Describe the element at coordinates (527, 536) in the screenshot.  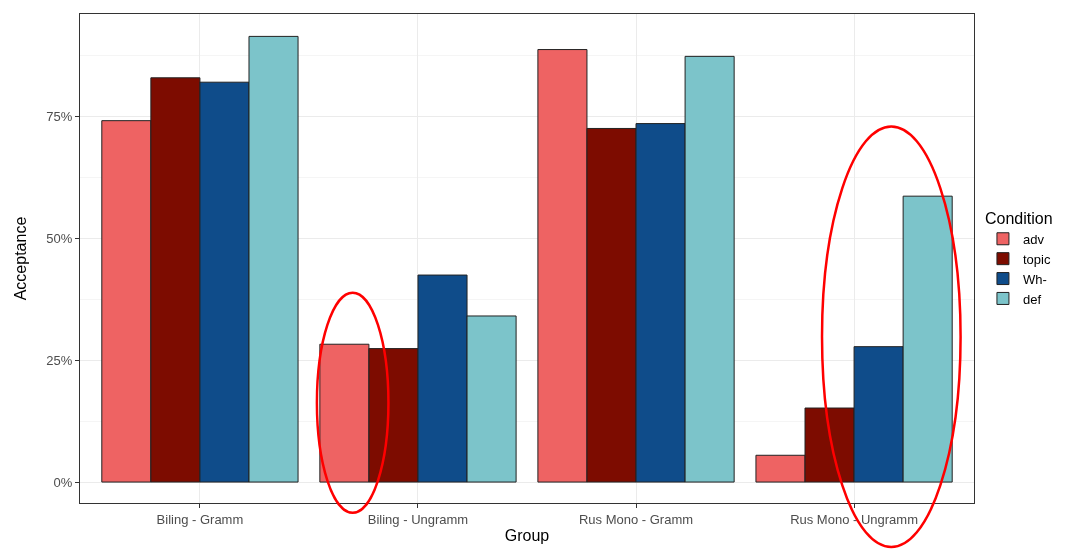
I see `x-axis-title: Group` at that location.